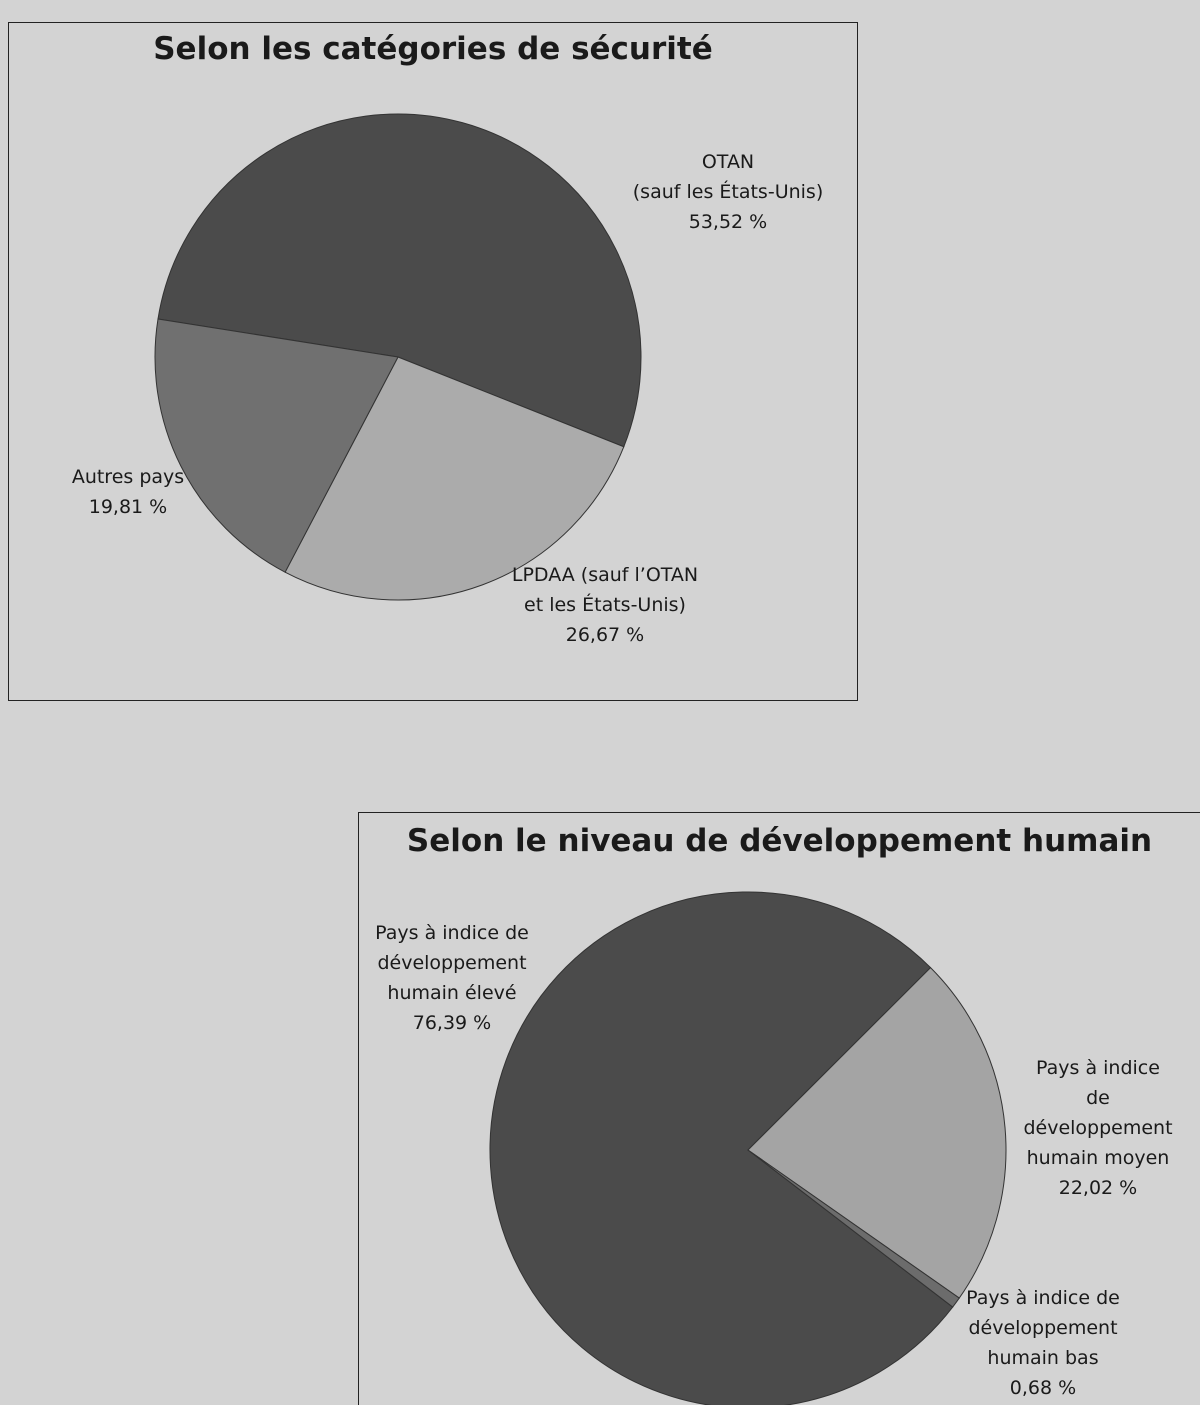 This screenshot has width=1200, height=1405. I want to click on slice-label: OTAN (sauf les États-Unis), so click(728, 177).